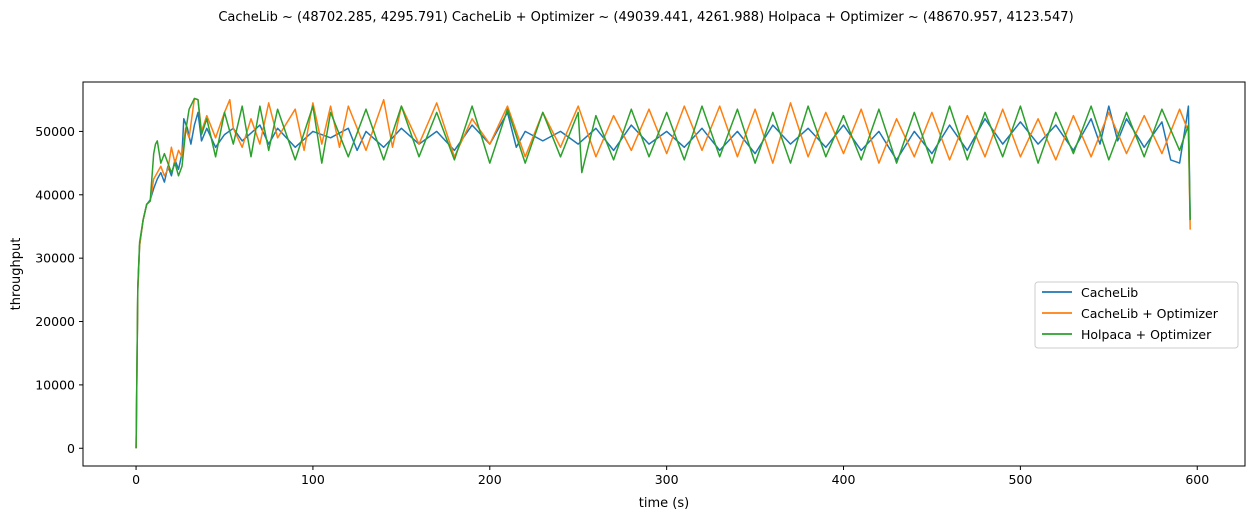 This screenshot has height=519, width=1255. I want to click on y-axis-ticks: 0 10000 20000 30000 40000 50000, so click(59, 290).